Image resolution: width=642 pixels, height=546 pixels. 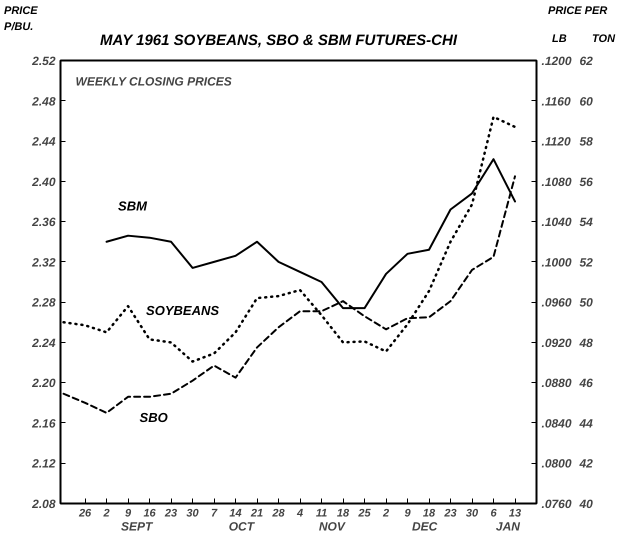 I want to click on series-label: SBO, so click(x=154, y=417).